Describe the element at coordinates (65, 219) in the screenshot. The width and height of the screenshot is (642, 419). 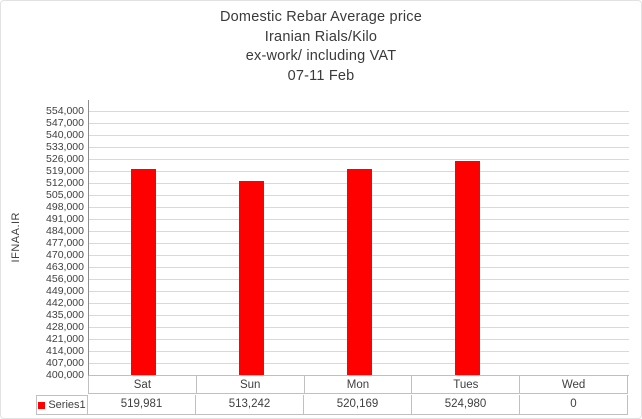
I see `y-tick-label: 491,000` at that location.